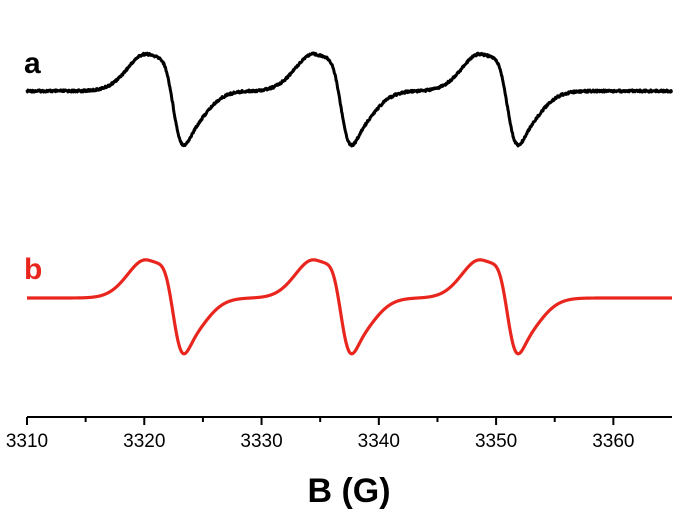 Image resolution: width=679 pixels, height=518 pixels. What do you see at coordinates (261, 441) in the screenshot?
I see `x-tick-label: 3330` at bounding box center [261, 441].